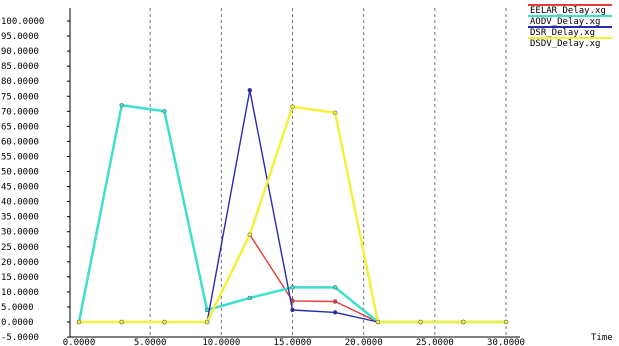 The width and height of the screenshot is (619, 346). What do you see at coordinates (20, 218) in the screenshot?
I see `y-tick-label: 35.0000` at bounding box center [20, 218].